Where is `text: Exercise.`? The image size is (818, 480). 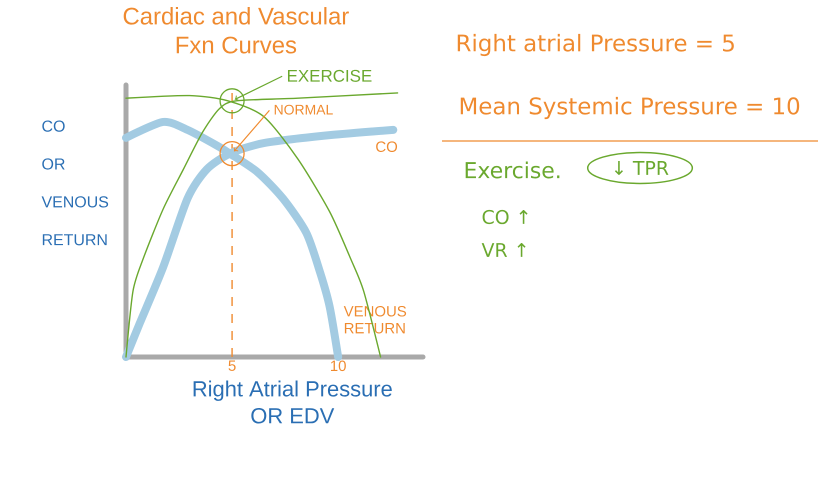 text: Exercise. is located at coordinates (513, 170).